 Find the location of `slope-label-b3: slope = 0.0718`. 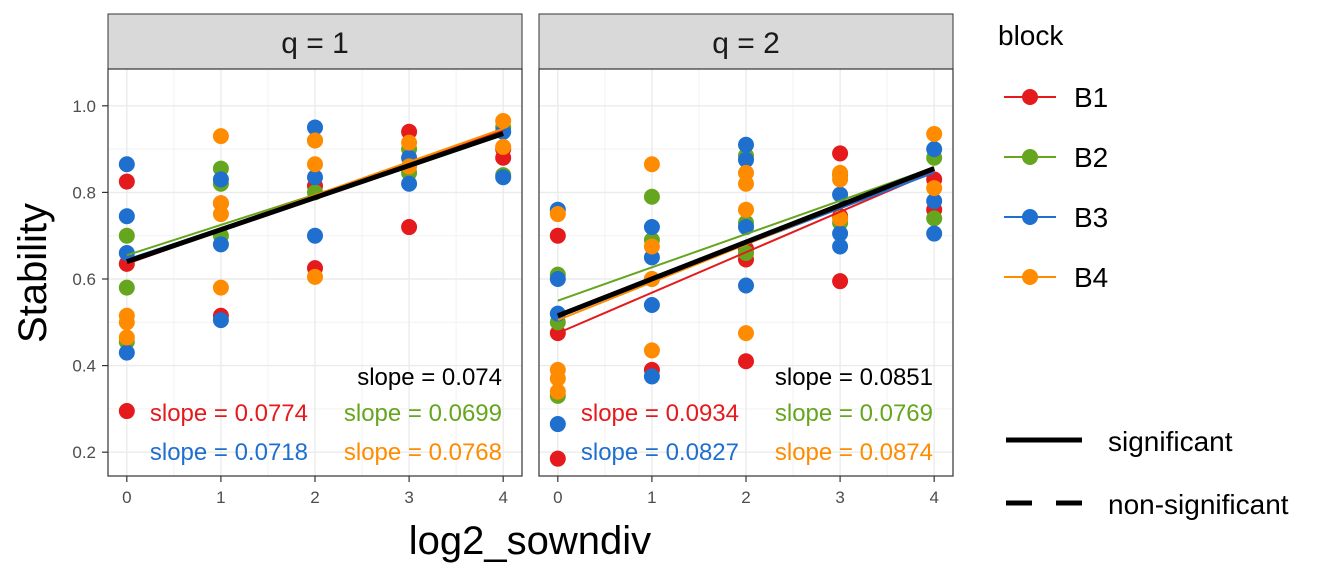

slope-label-b3: slope = 0.0718 is located at coordinates (229, 452).